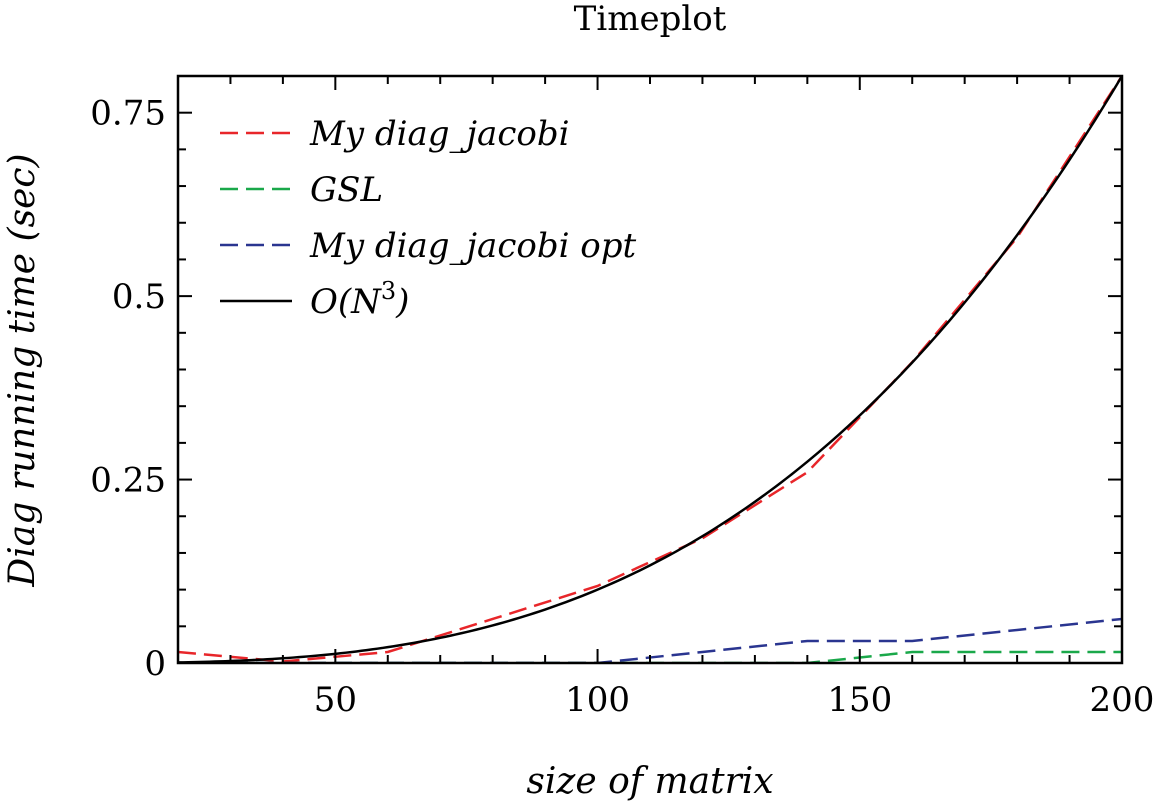  What do you see at coordinates (597, 700) in the screenshot?
I see `x-tick-label-100: 100` at bounding box center [597, 700].